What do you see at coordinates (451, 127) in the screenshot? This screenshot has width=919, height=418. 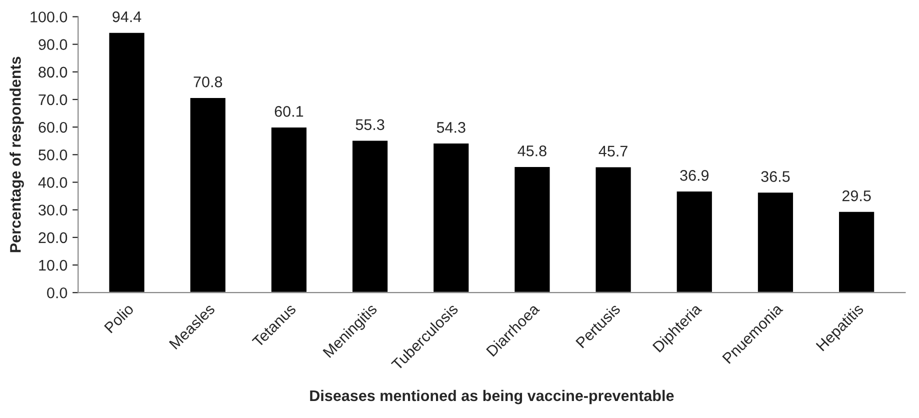 I see `data-label: 54.3` at bounding box center [451, 127].